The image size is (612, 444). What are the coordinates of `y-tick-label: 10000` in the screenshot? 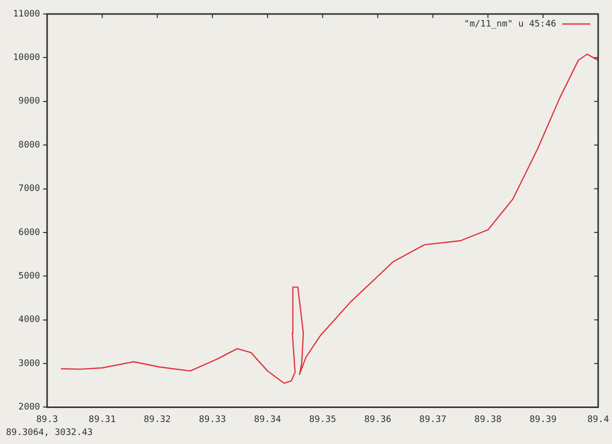 It's located at (26, 58).